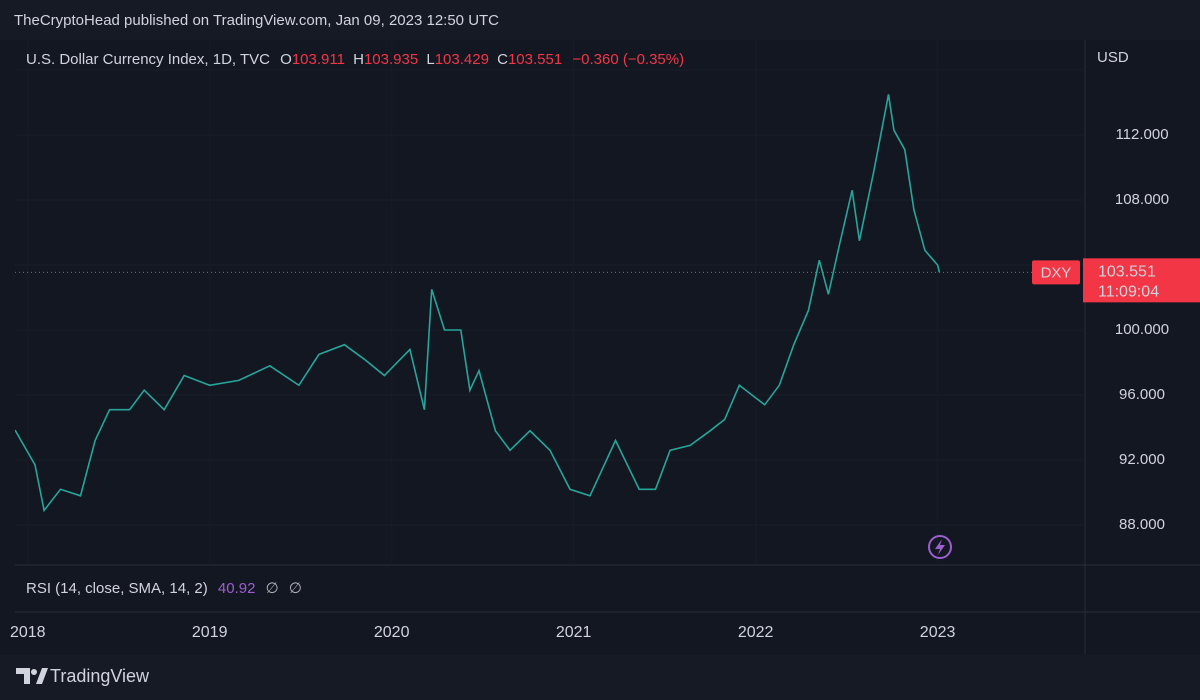 The width and height of the screenshot is (1200, 700). Describe the element at coordinates (628, 59) in the screenshot. I see `change: −0.360 (−0.35%)` at that location.